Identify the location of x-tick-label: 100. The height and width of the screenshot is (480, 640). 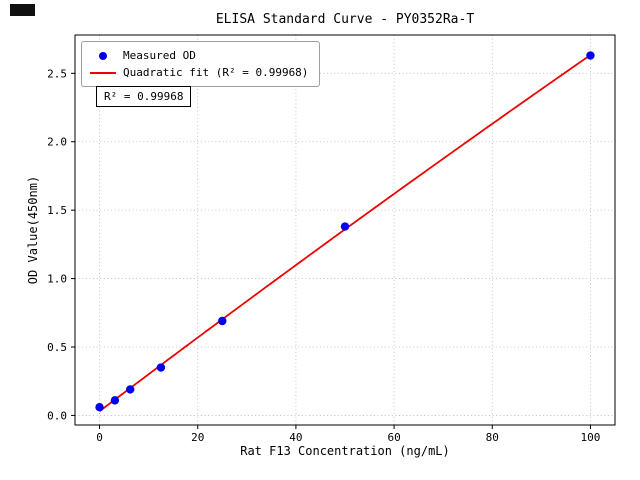
(591, 437).